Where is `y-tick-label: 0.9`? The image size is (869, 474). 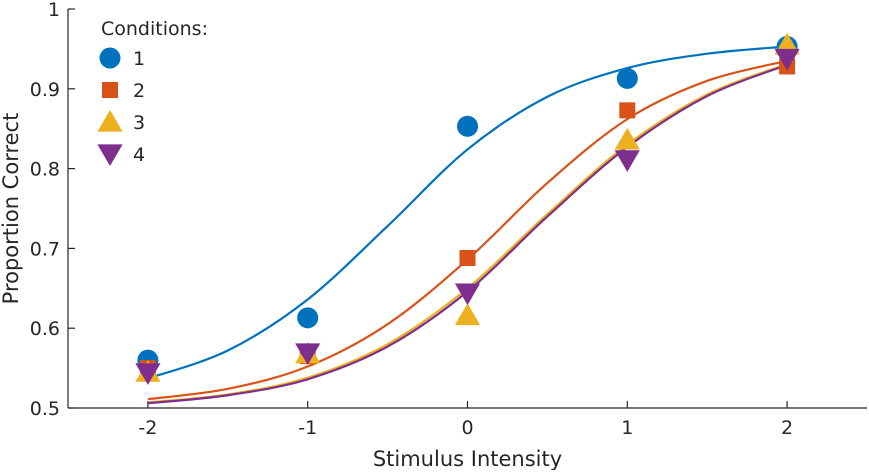
y-tick-label: 0.9 is located at coordinates (45, 90).